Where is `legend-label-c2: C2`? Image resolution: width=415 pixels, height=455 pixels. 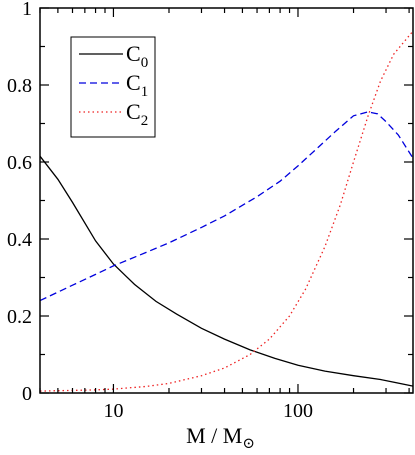
legend-label-c2: C2 is located at coordinates (137, 114).